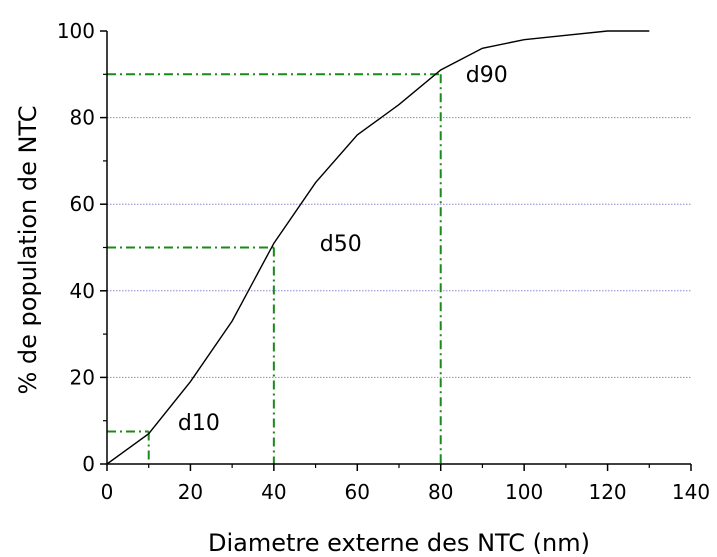 Image resolution: width=717 pixels, height=557 pixels. What do you see at coordinates (357, 492) in the screenshot?
I see `x-tick-label: 60` at bounding box center [357, 492].